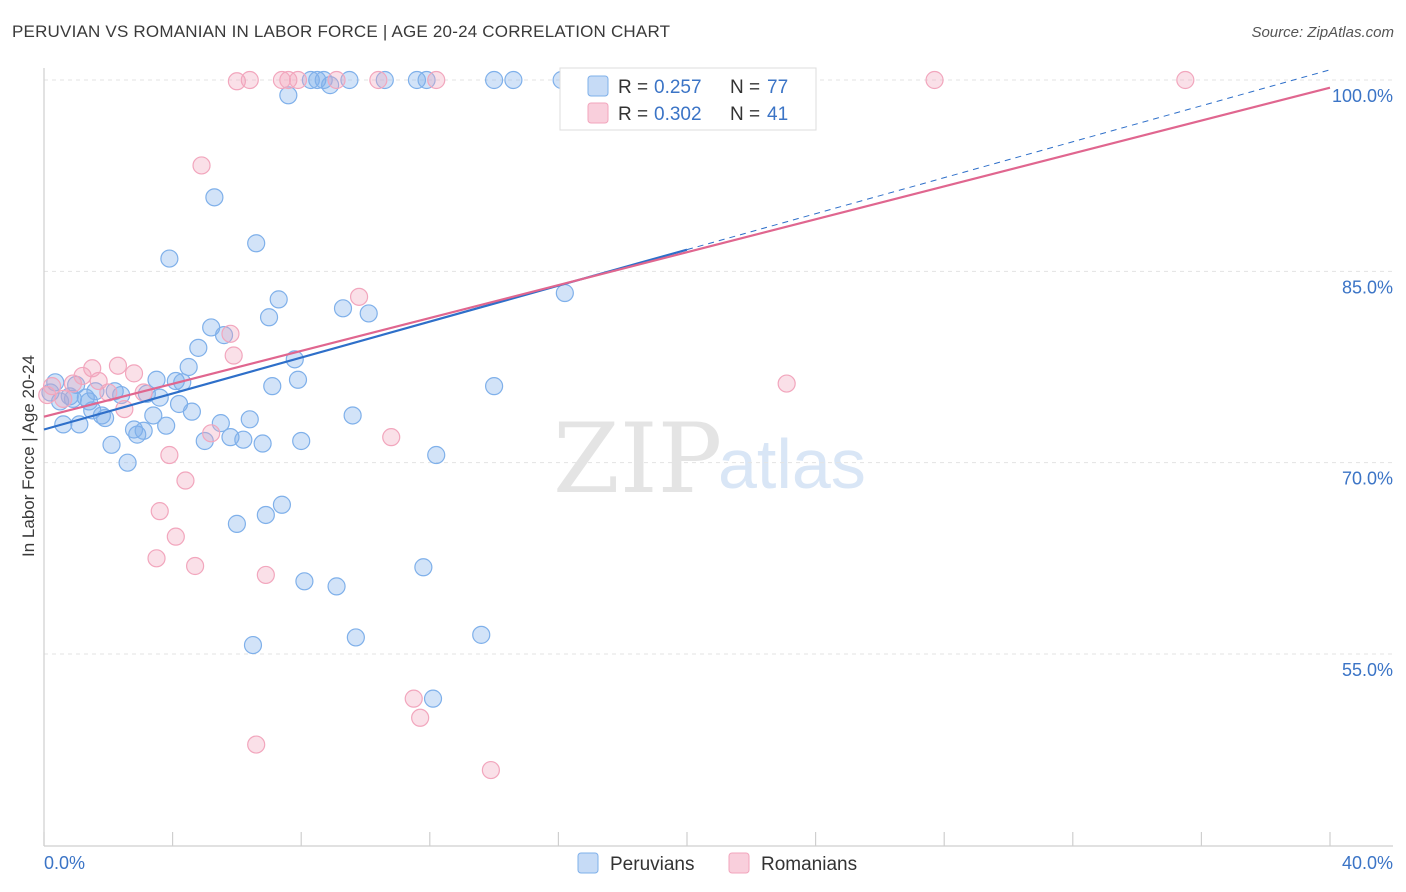 The height and width of the screenshot is (892, 1406). Describe the element at coordinates (688, 99) in the screenshot. I see `correlation-legend: R = 0.257 N = 77 R = 0.302 N = 41` at that location.